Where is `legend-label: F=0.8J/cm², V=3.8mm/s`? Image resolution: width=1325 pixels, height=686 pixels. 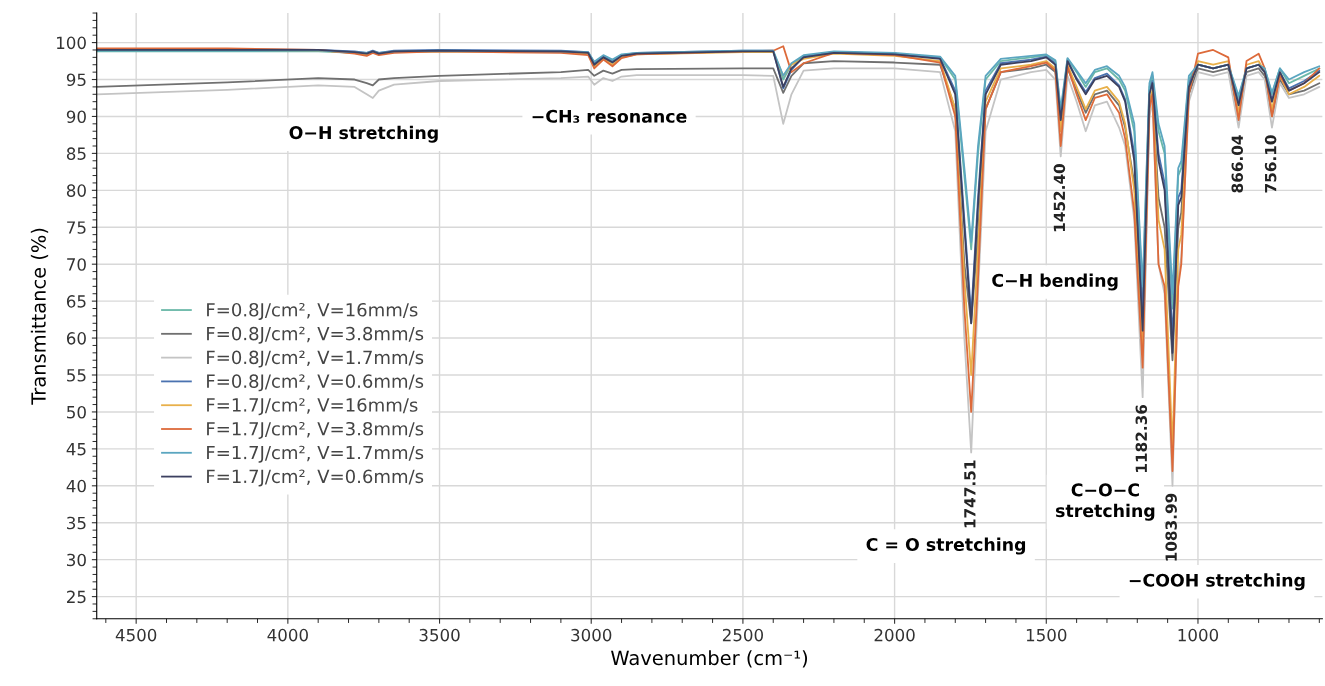 legend-label: F=0.8J/cm², V=3.8mm/s is located at coordinates (315, 335).